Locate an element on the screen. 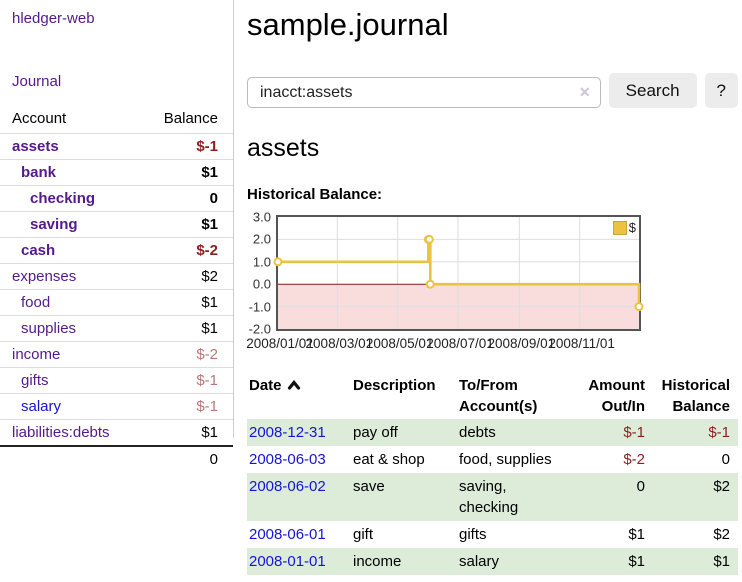 This screenshot has height=582, width=742. transaction-balance: $-1 is located at coordinates (719, 432).